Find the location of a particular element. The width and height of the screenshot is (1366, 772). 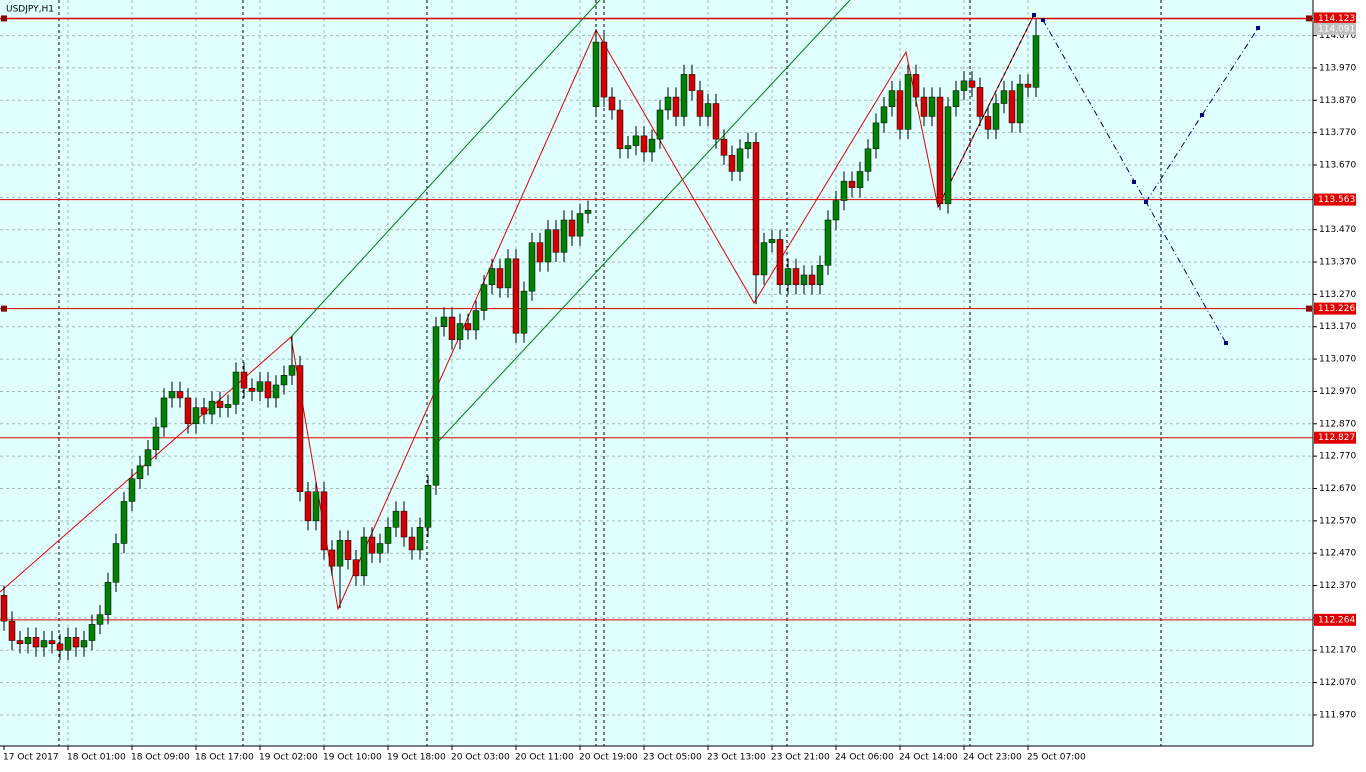

y-tick-label: 113.270 is located at coordinates (1337, 295).